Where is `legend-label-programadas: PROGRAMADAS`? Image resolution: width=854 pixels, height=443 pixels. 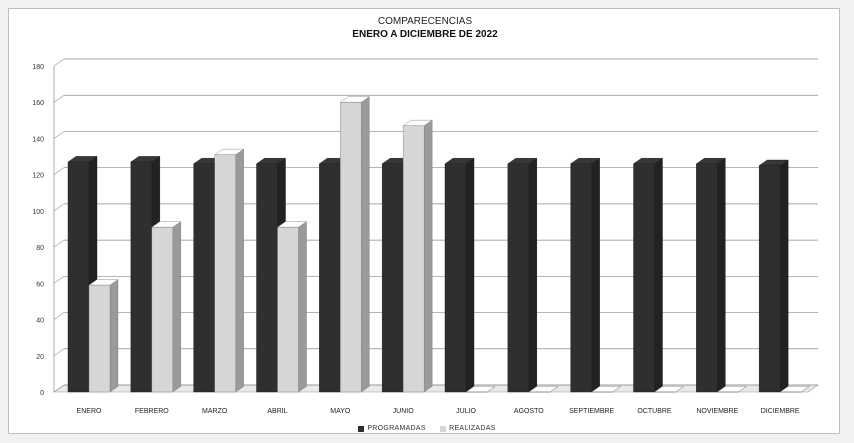 legend-label-programadas: PROGRAMADAS is located at coordinates (396, 428).